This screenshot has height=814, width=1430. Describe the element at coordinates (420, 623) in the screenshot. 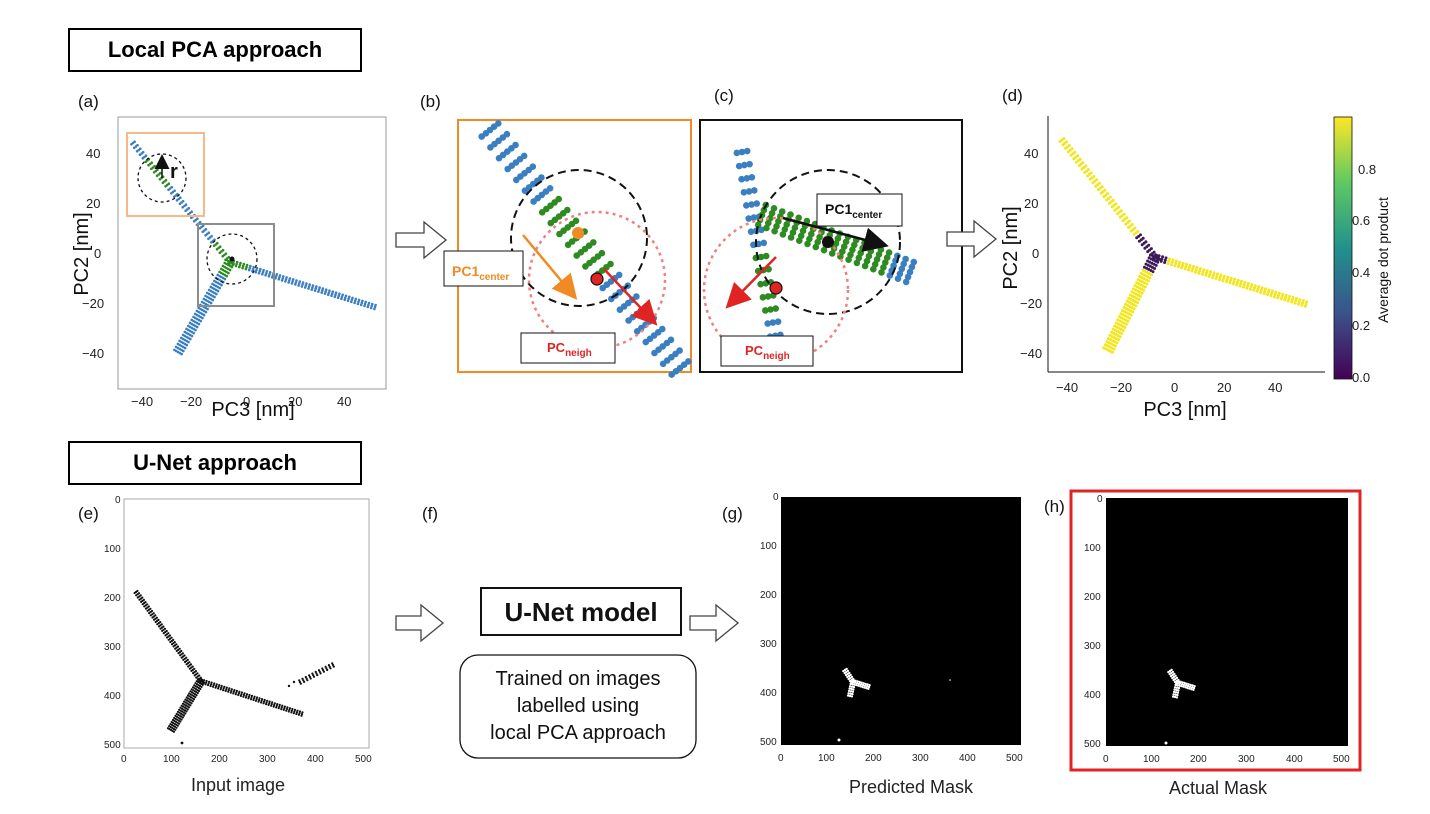

I see `arrow-e-to-f` at that location.